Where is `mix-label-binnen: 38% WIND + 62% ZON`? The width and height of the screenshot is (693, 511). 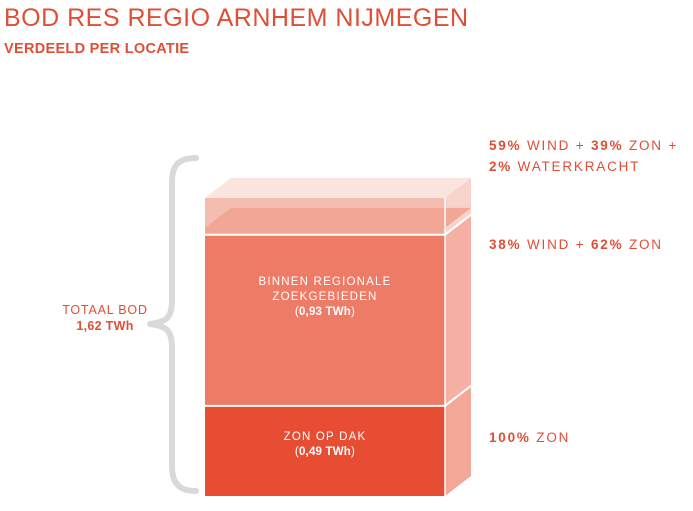 mix-label-binnen: 38% WIND + 62% ZON is located at coordinates (576, 244).